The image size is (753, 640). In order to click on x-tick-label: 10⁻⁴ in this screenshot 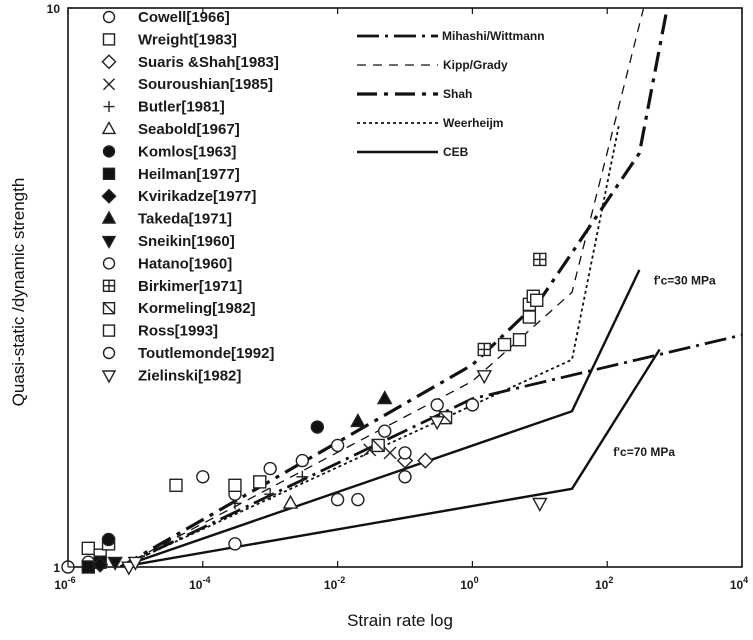, I will do `click(199, 583)`.